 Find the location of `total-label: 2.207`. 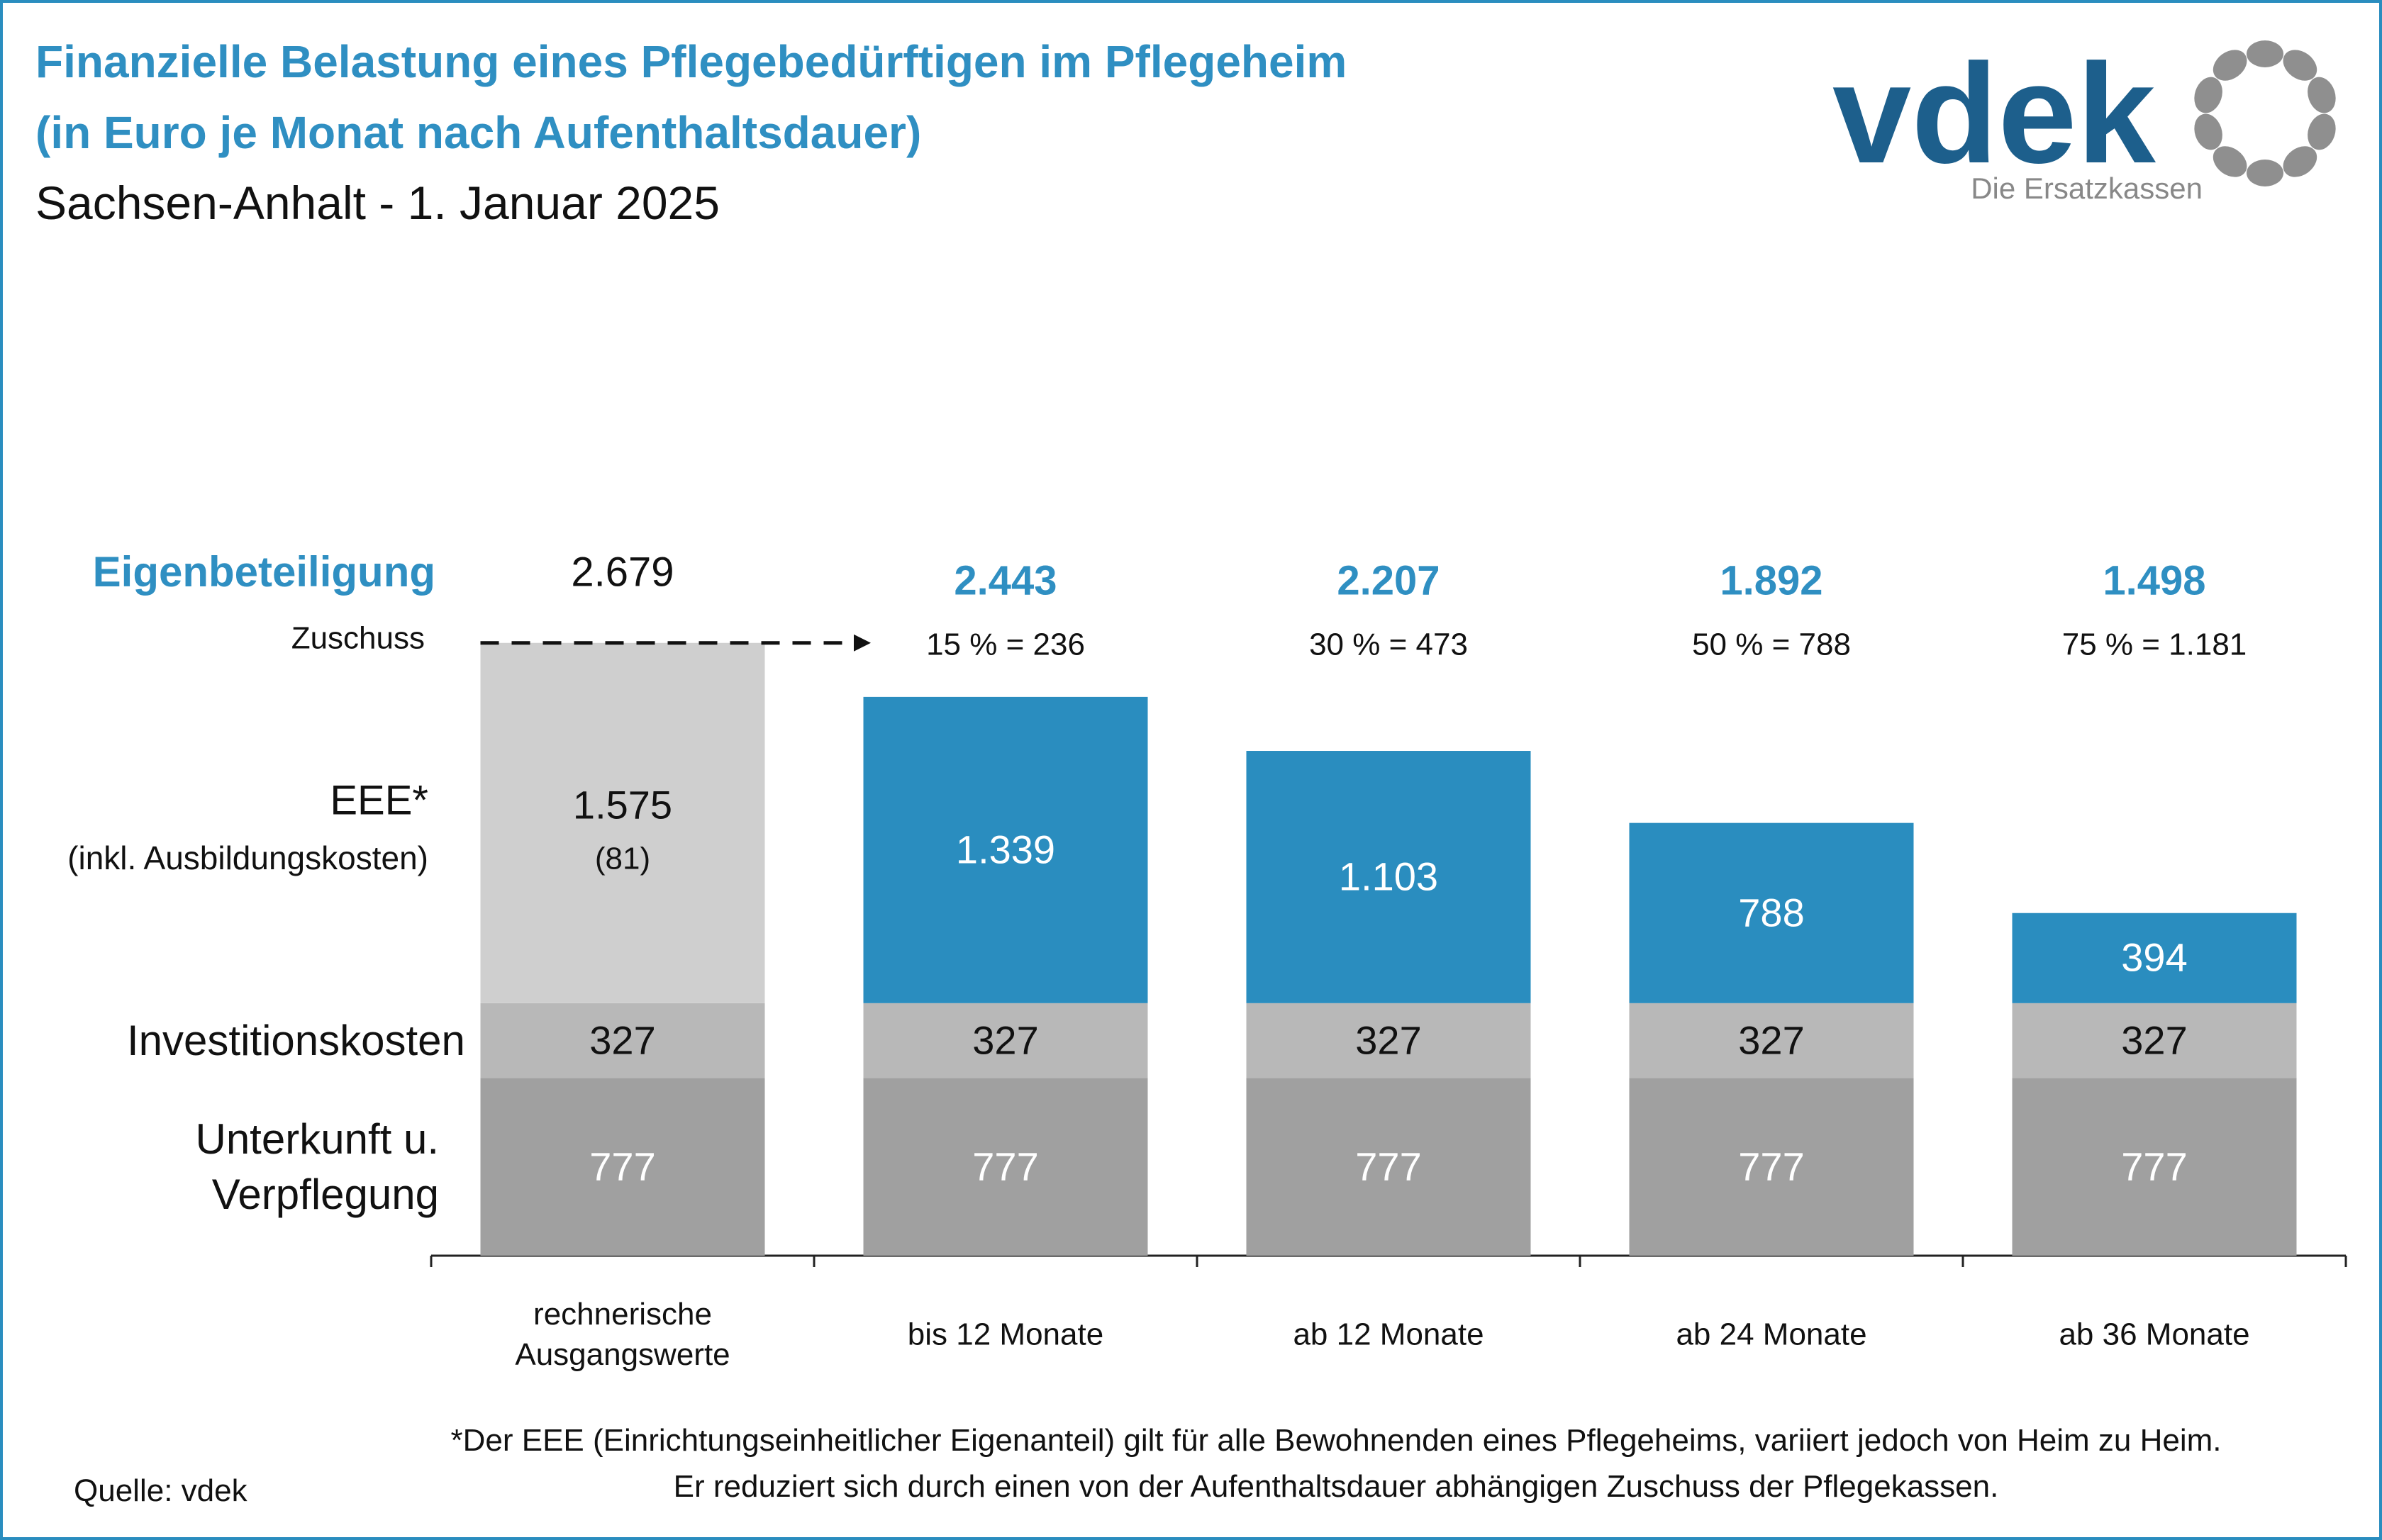

total-label: 2.207 is located at coordinates (1388, 580).